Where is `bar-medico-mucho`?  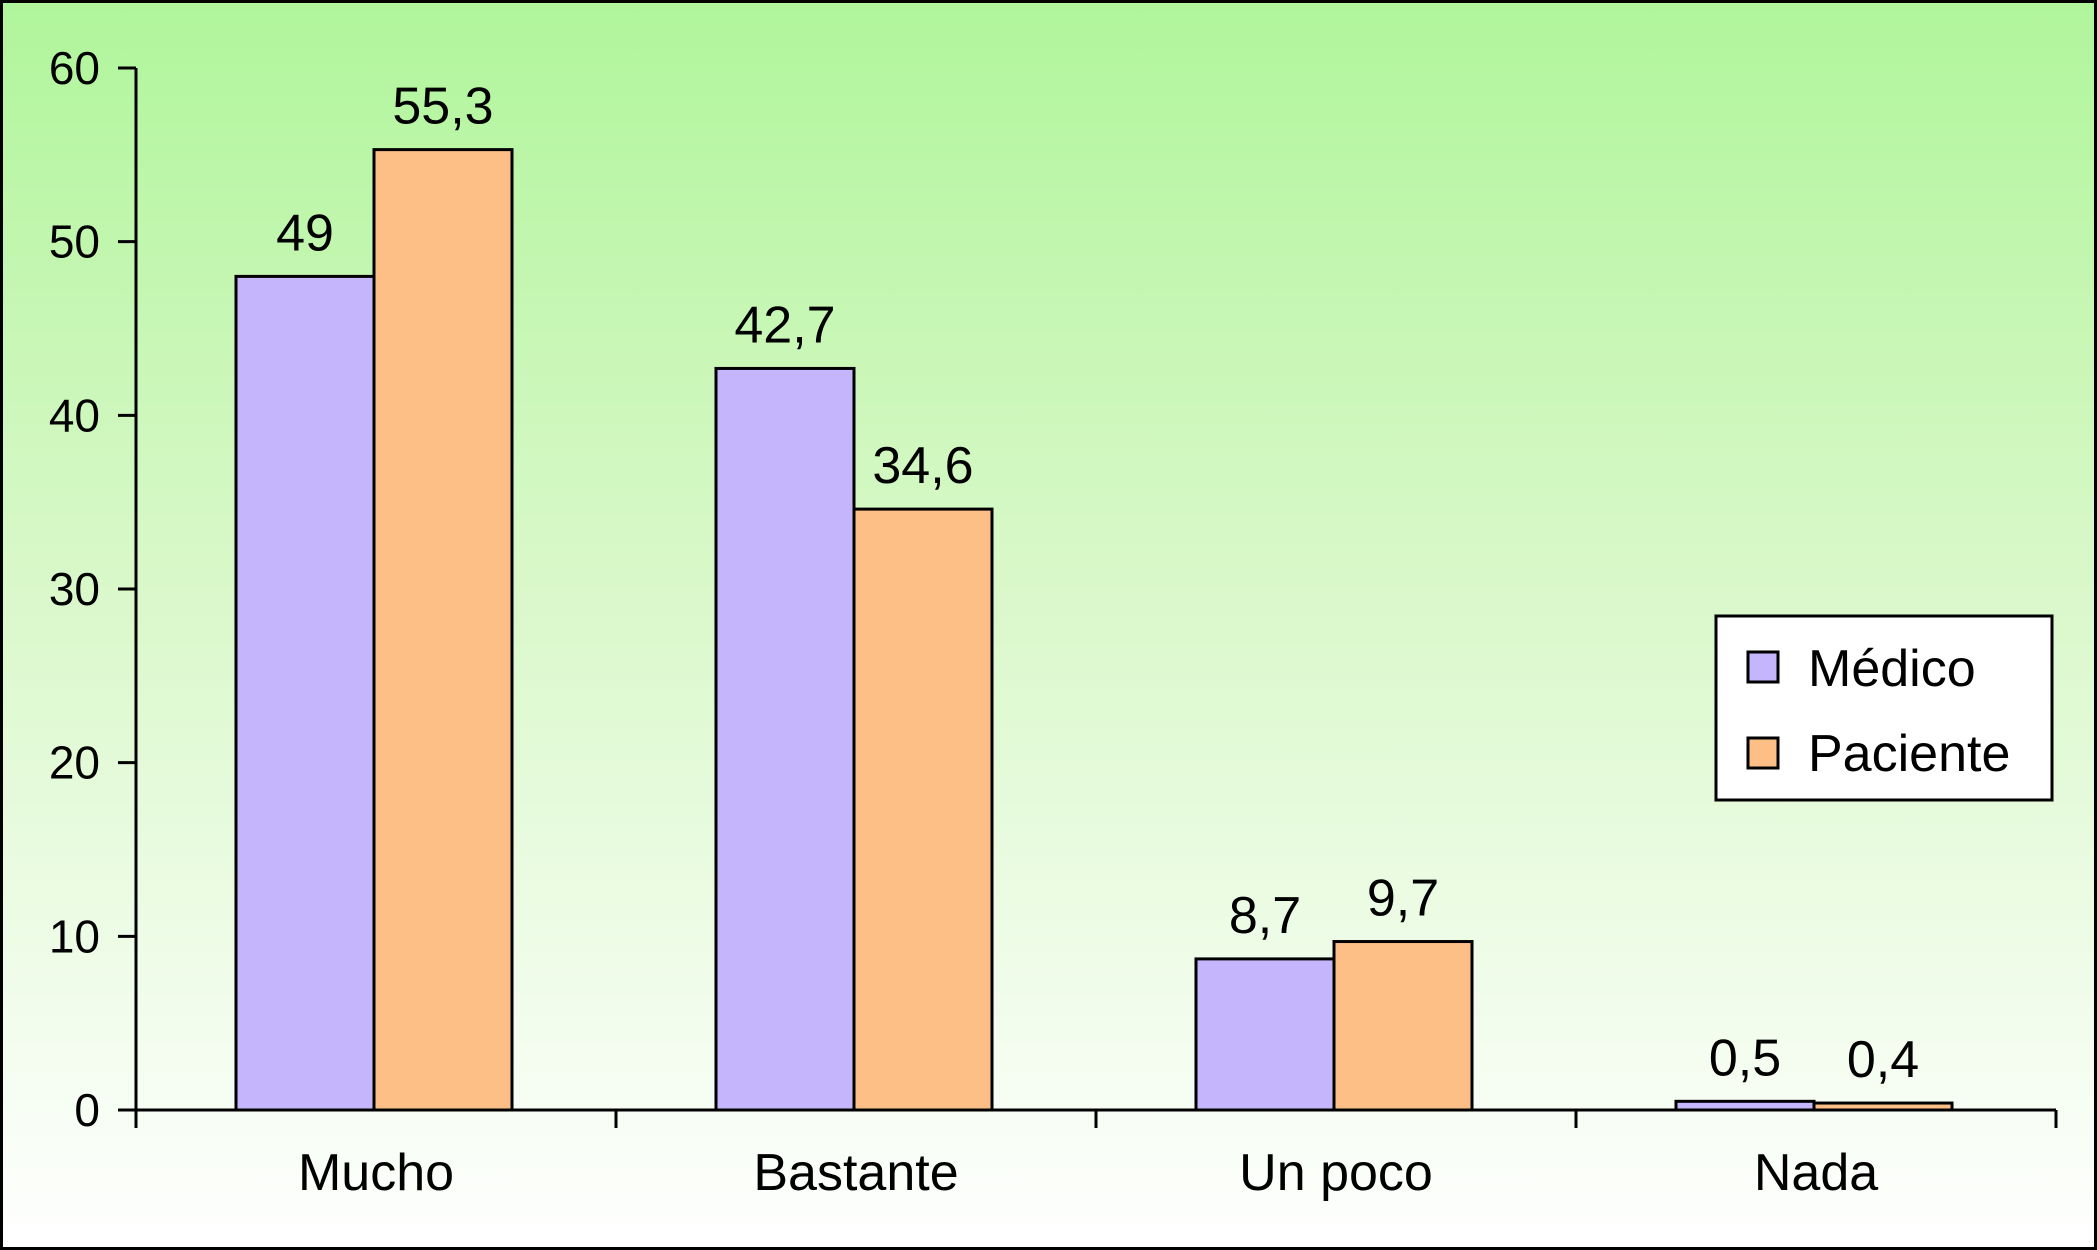
bar-medico-mucho is located at coordinates (305, 693).